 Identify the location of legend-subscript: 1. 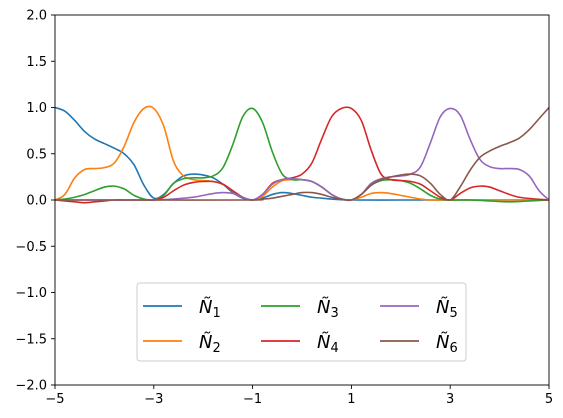
(216, 313).